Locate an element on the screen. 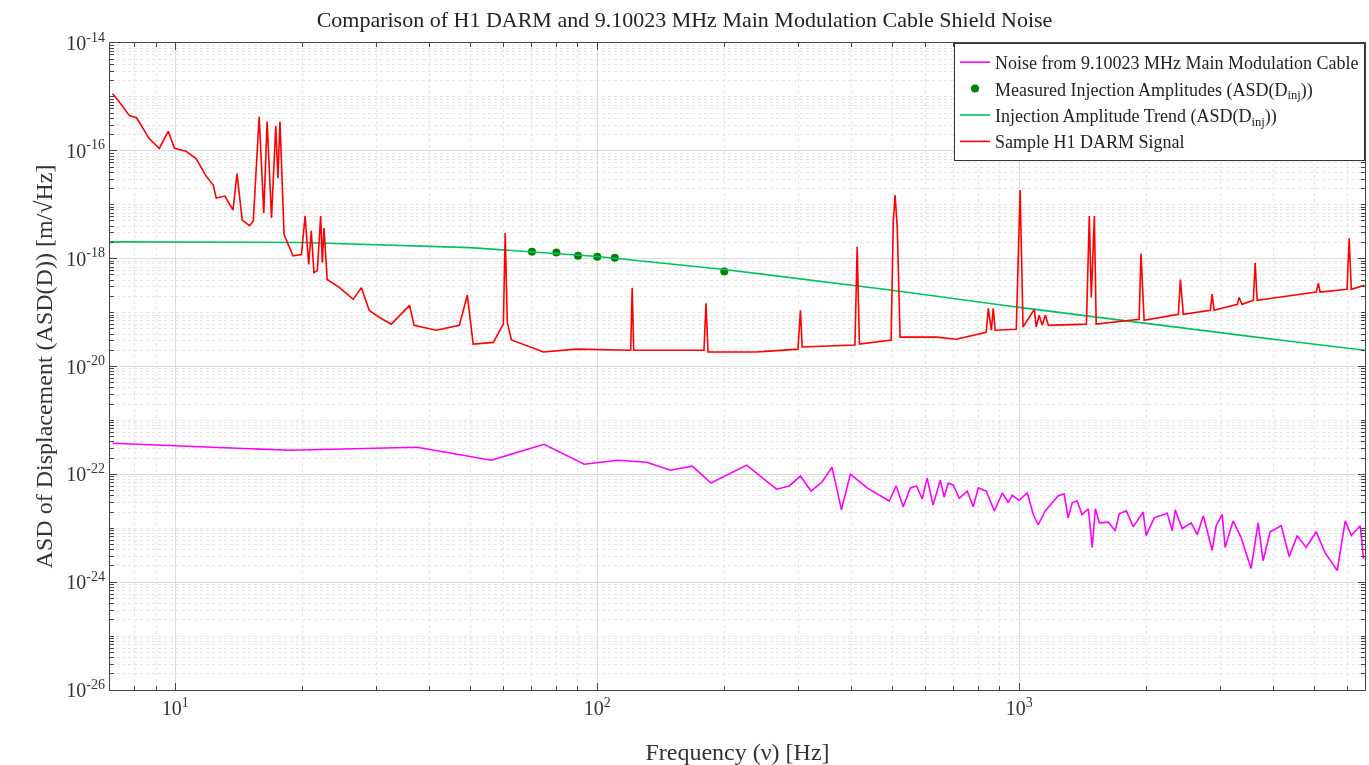 This screenshot has width=1369, height=765. y-axis-title: ASD of Displacement (ASD(D)) [m/√Hz] is located at coordinates (44, 366).